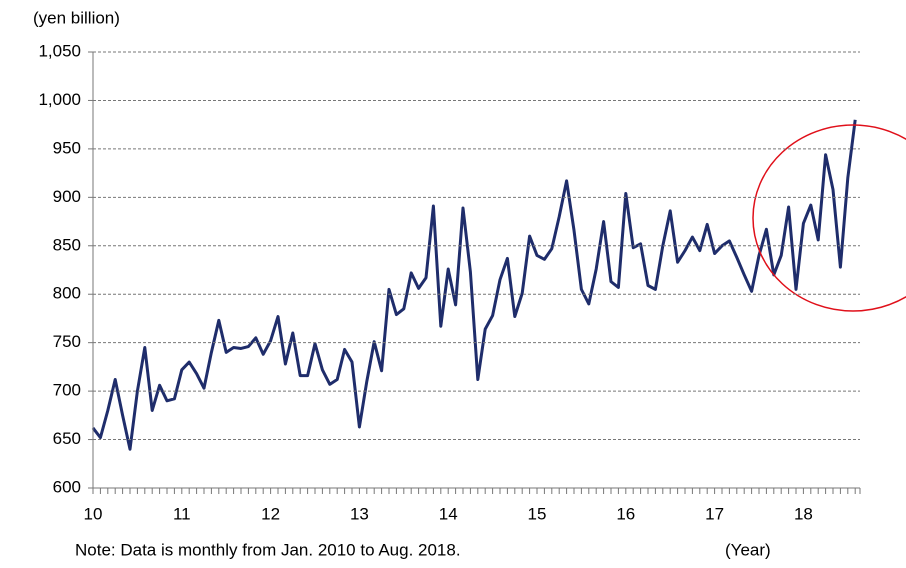 The image size is (906, 568). Describe the element at coordinates (359, 513) in the screenshot. I see `x-tick-label: 13` at that location.